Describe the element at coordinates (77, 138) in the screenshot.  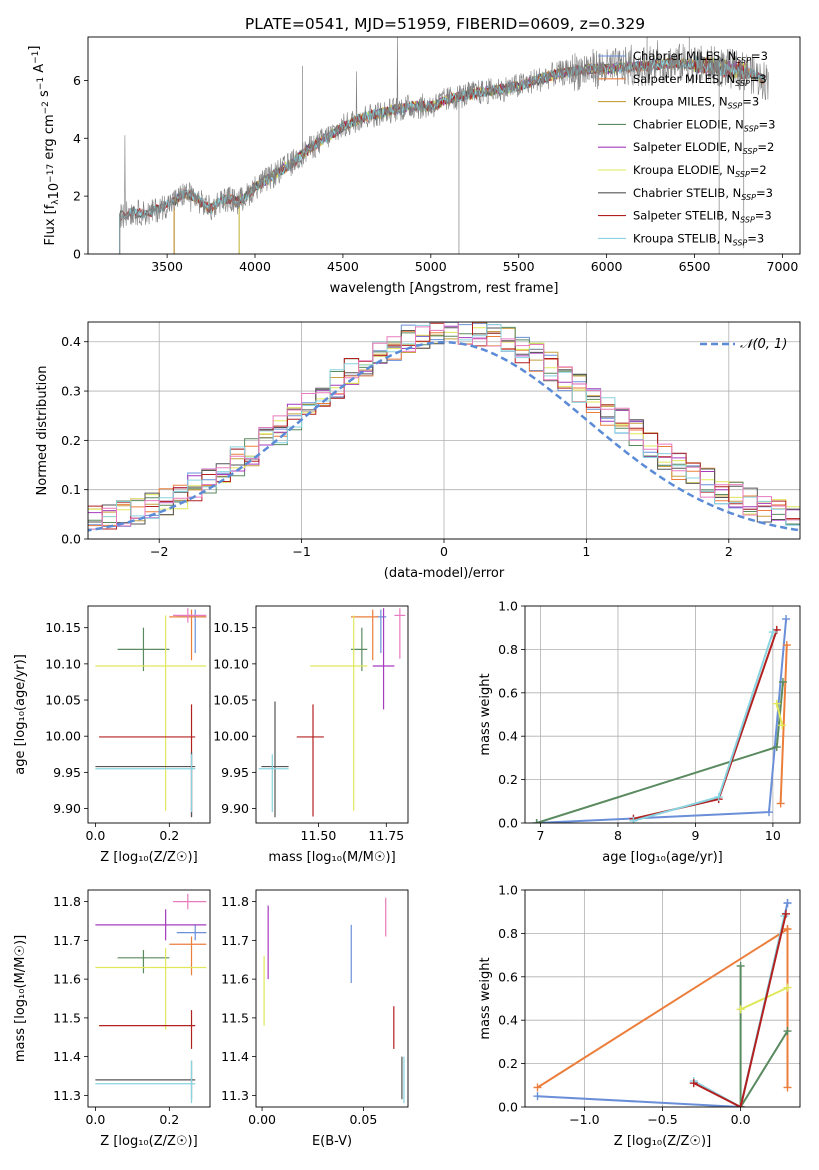
I see `y-tick-label: 4` at that location.